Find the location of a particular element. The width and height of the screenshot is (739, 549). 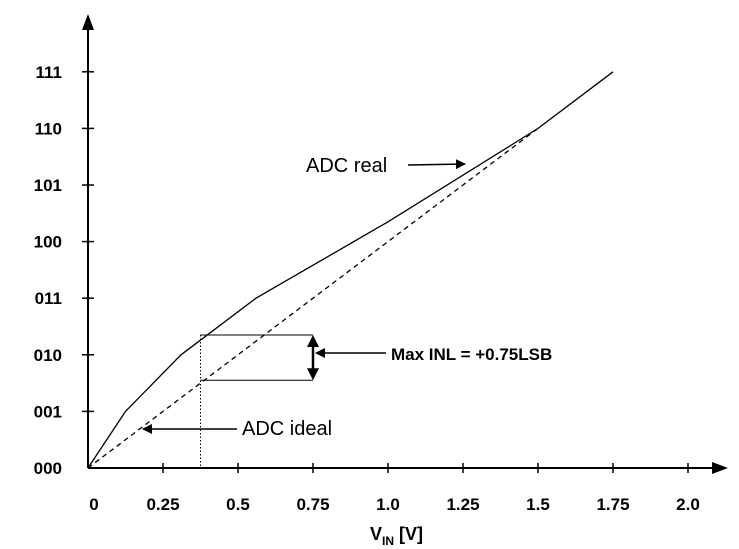

x-tick-label: 1.75 is located at coordinates (612, 504).